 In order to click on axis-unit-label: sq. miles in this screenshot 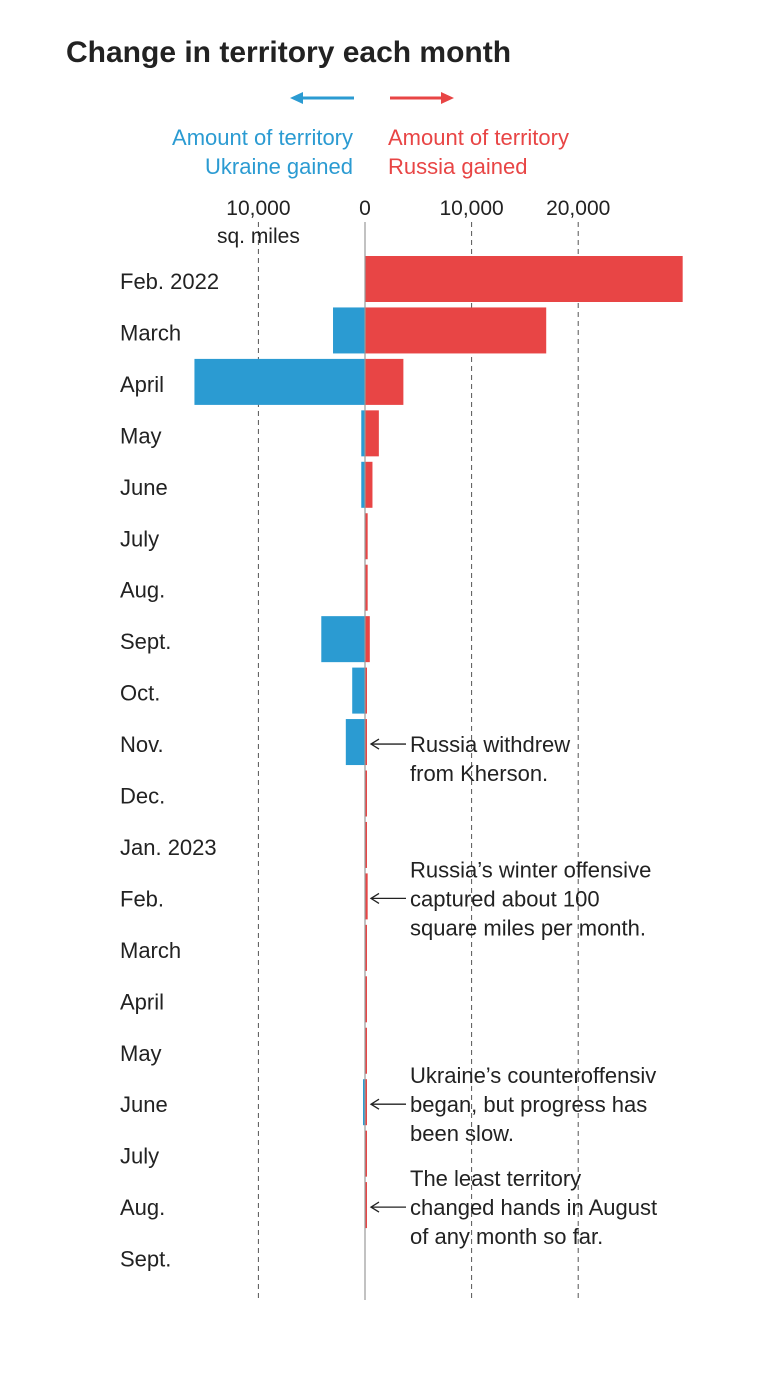, I will do `click(258, 236)`.